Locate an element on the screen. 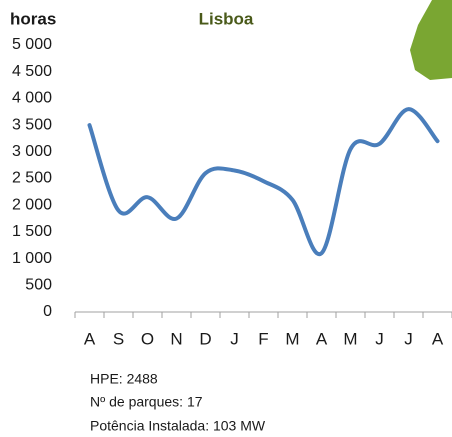 Image resolution: width=452 pixels, height=437 pixels. chart-title: Lisboa is located at coordinates (226, 18).